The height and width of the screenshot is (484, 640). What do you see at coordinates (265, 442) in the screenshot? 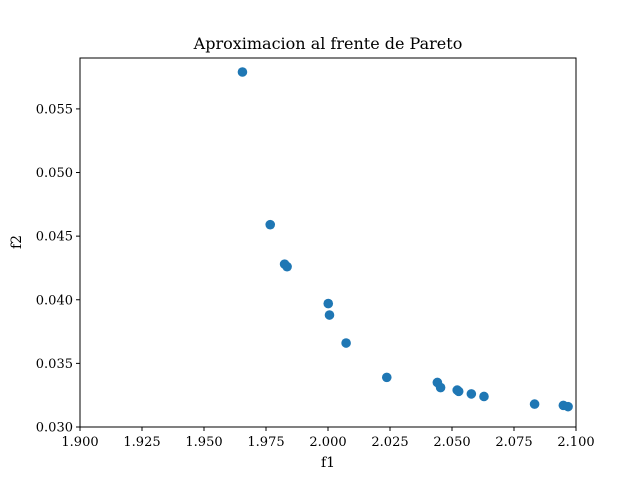
I see `x-tick-label: 1.975` at bounding box center [265, 442].